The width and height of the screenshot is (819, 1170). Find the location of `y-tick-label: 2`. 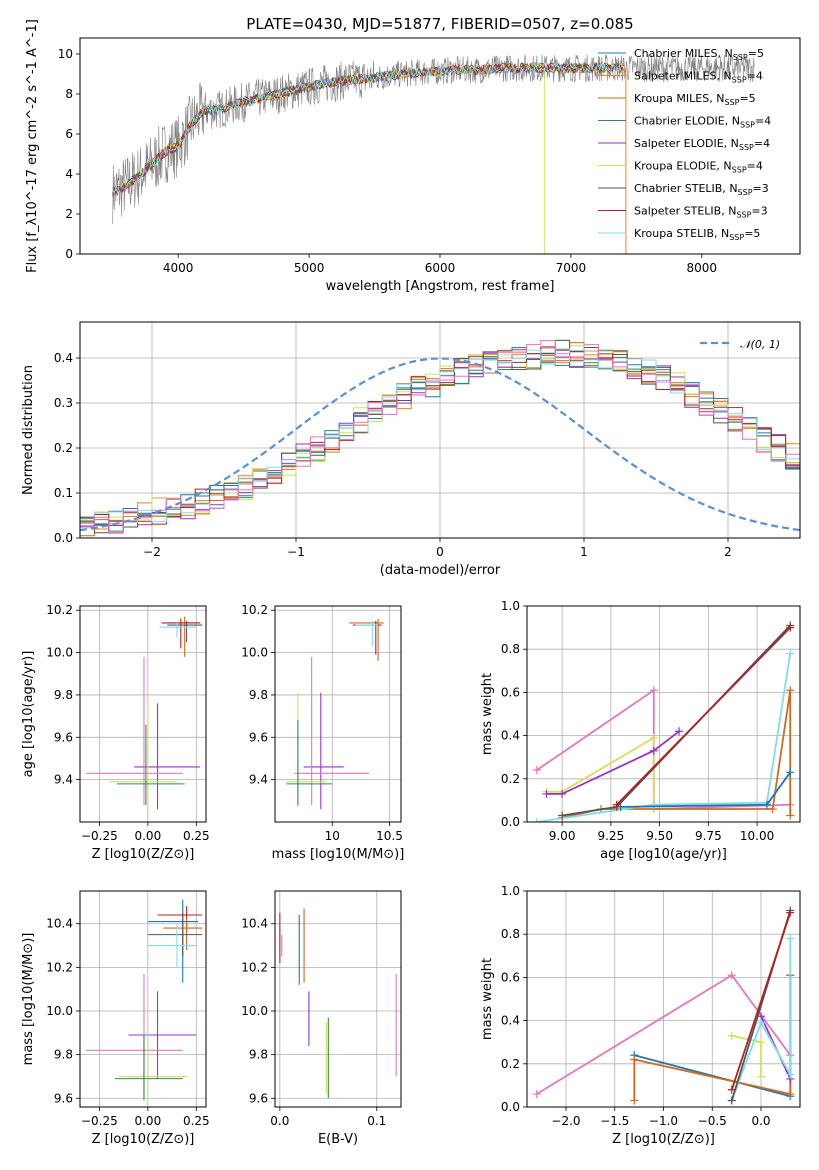

y-tick-label: 2 is located at coordinates (69, 214).